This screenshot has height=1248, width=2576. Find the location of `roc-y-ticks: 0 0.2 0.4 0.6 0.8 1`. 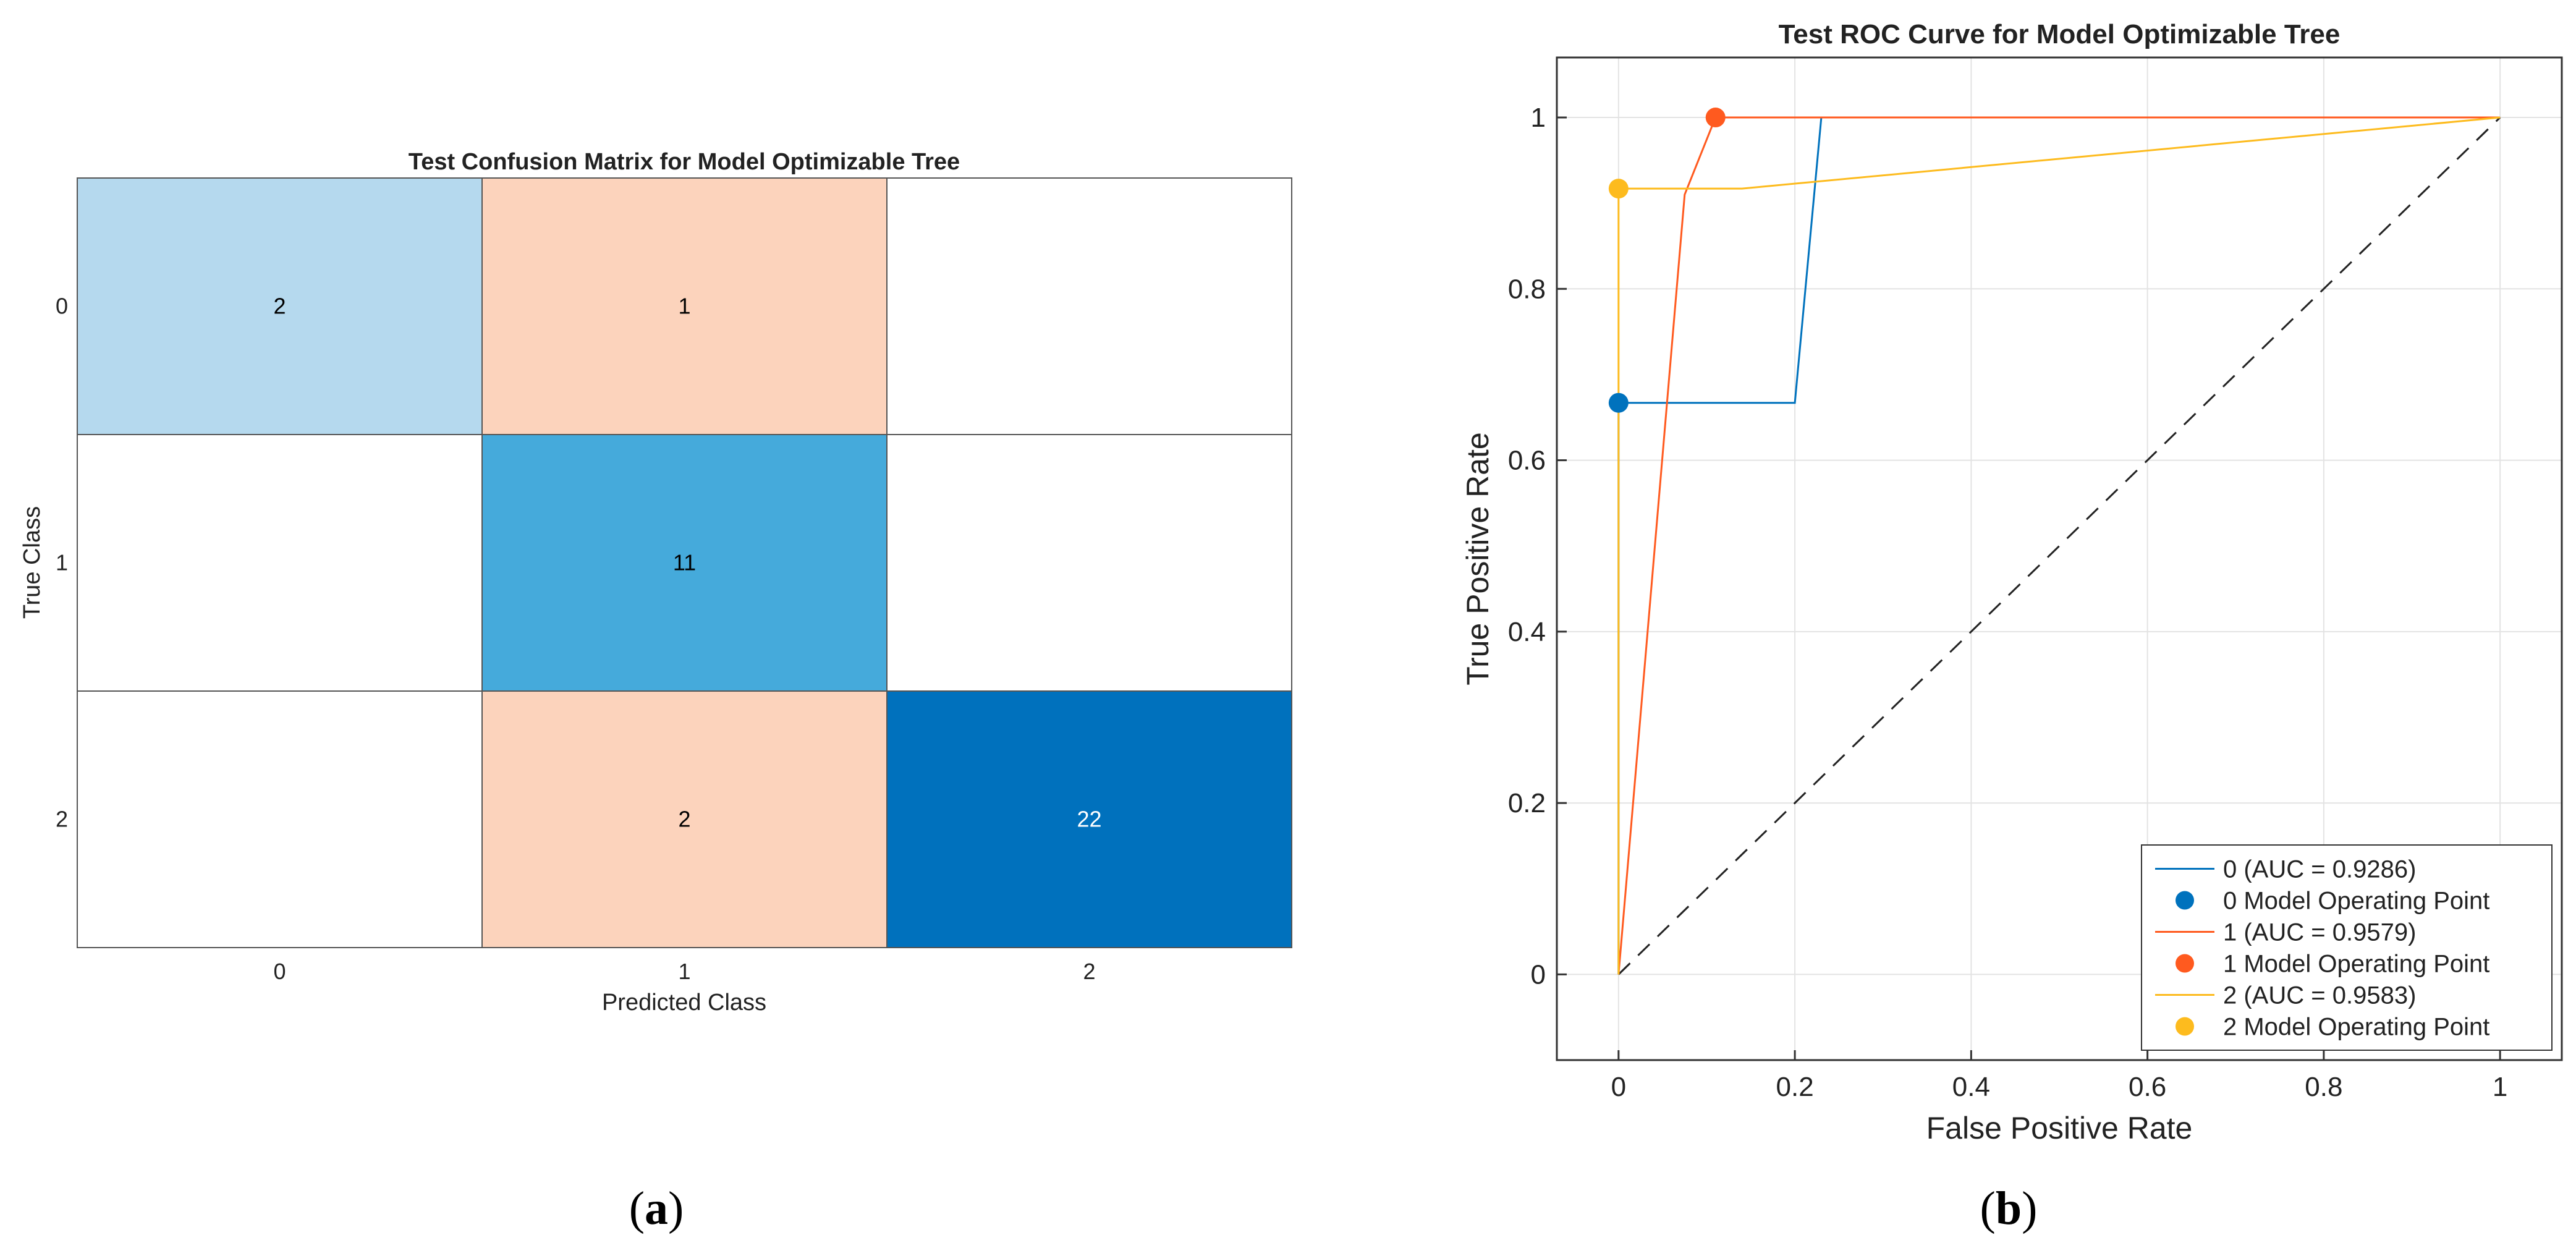

roc-y-ticks: 0 0.2 0.4 0.6 0.8 1 is located at coordinates (1537, 546).